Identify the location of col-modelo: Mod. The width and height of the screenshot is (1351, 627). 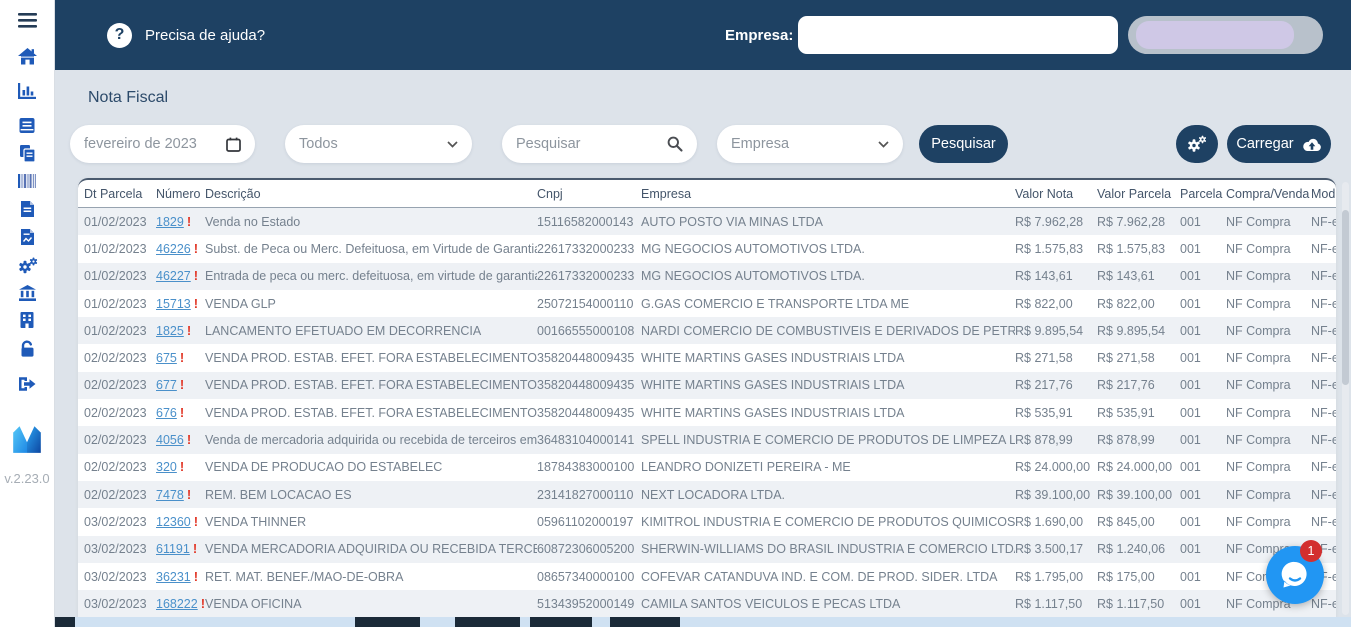
(1323, 193).